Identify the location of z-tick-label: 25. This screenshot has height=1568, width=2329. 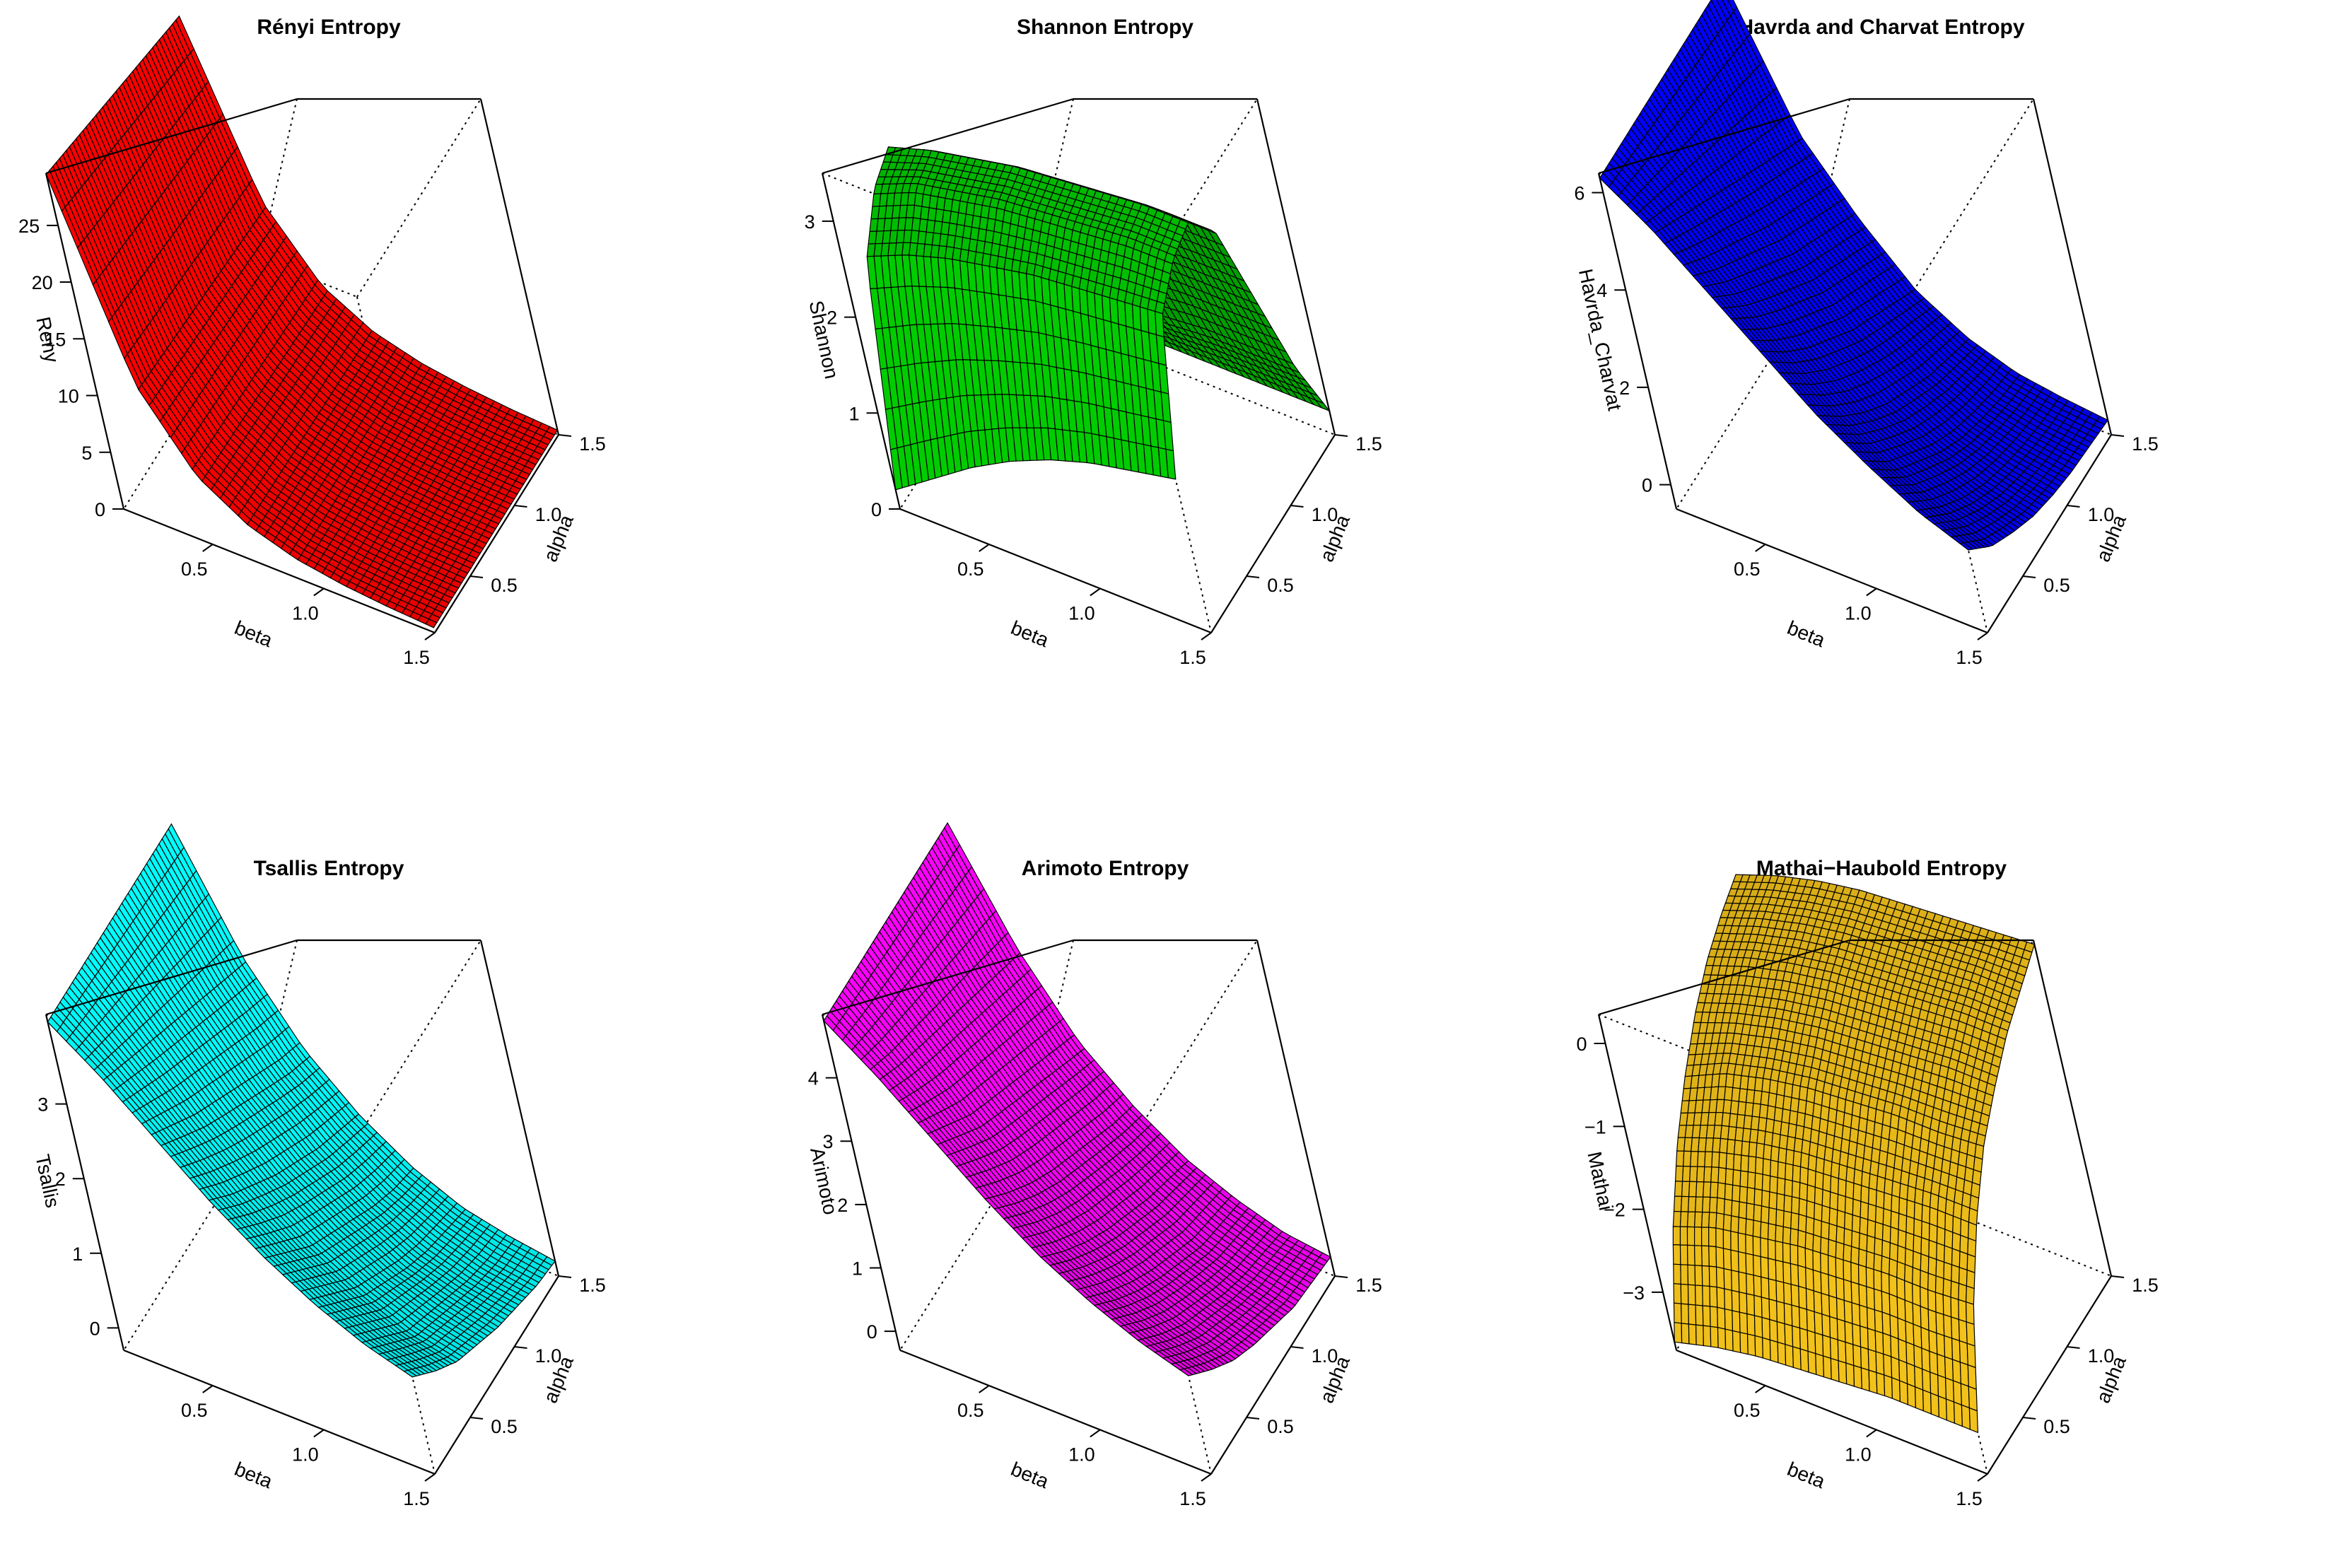
(29, 226).